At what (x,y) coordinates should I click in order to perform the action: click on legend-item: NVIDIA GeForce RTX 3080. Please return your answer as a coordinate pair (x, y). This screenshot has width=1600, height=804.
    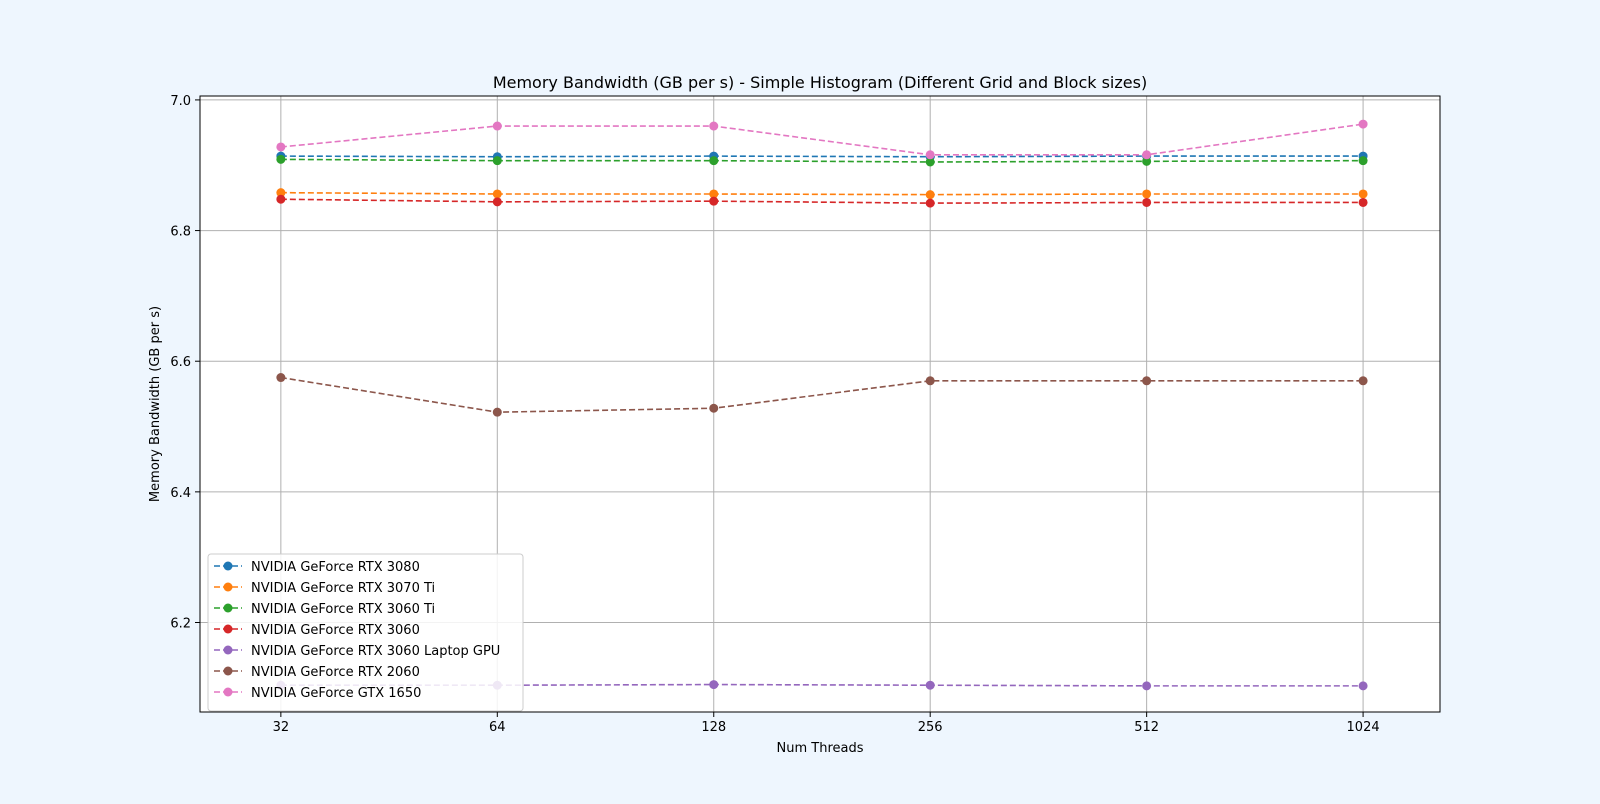
    Looking at the image, I should click on (317, 567).